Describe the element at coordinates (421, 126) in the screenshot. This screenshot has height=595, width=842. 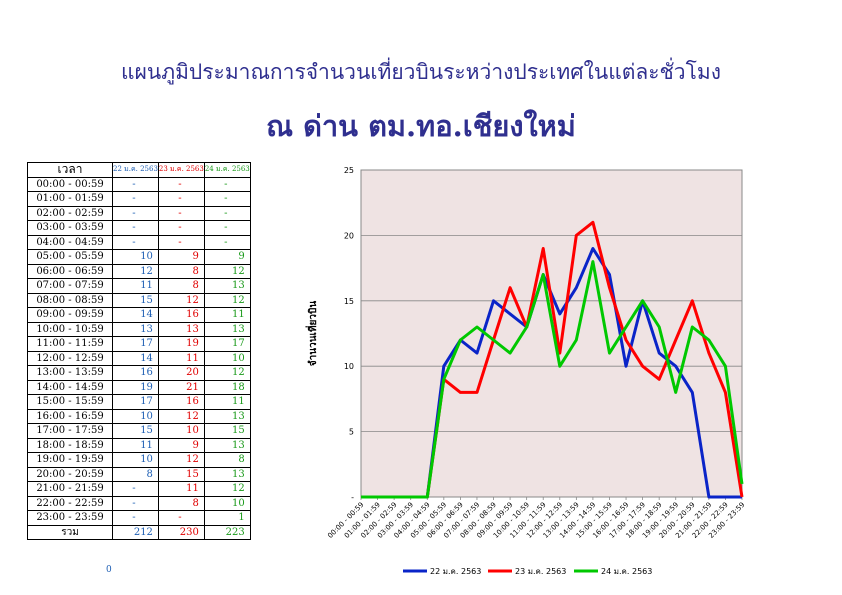
I see `chart-subtitle: ณ ด่าน ตม.ทอ.เชียงใหม่` at that location.